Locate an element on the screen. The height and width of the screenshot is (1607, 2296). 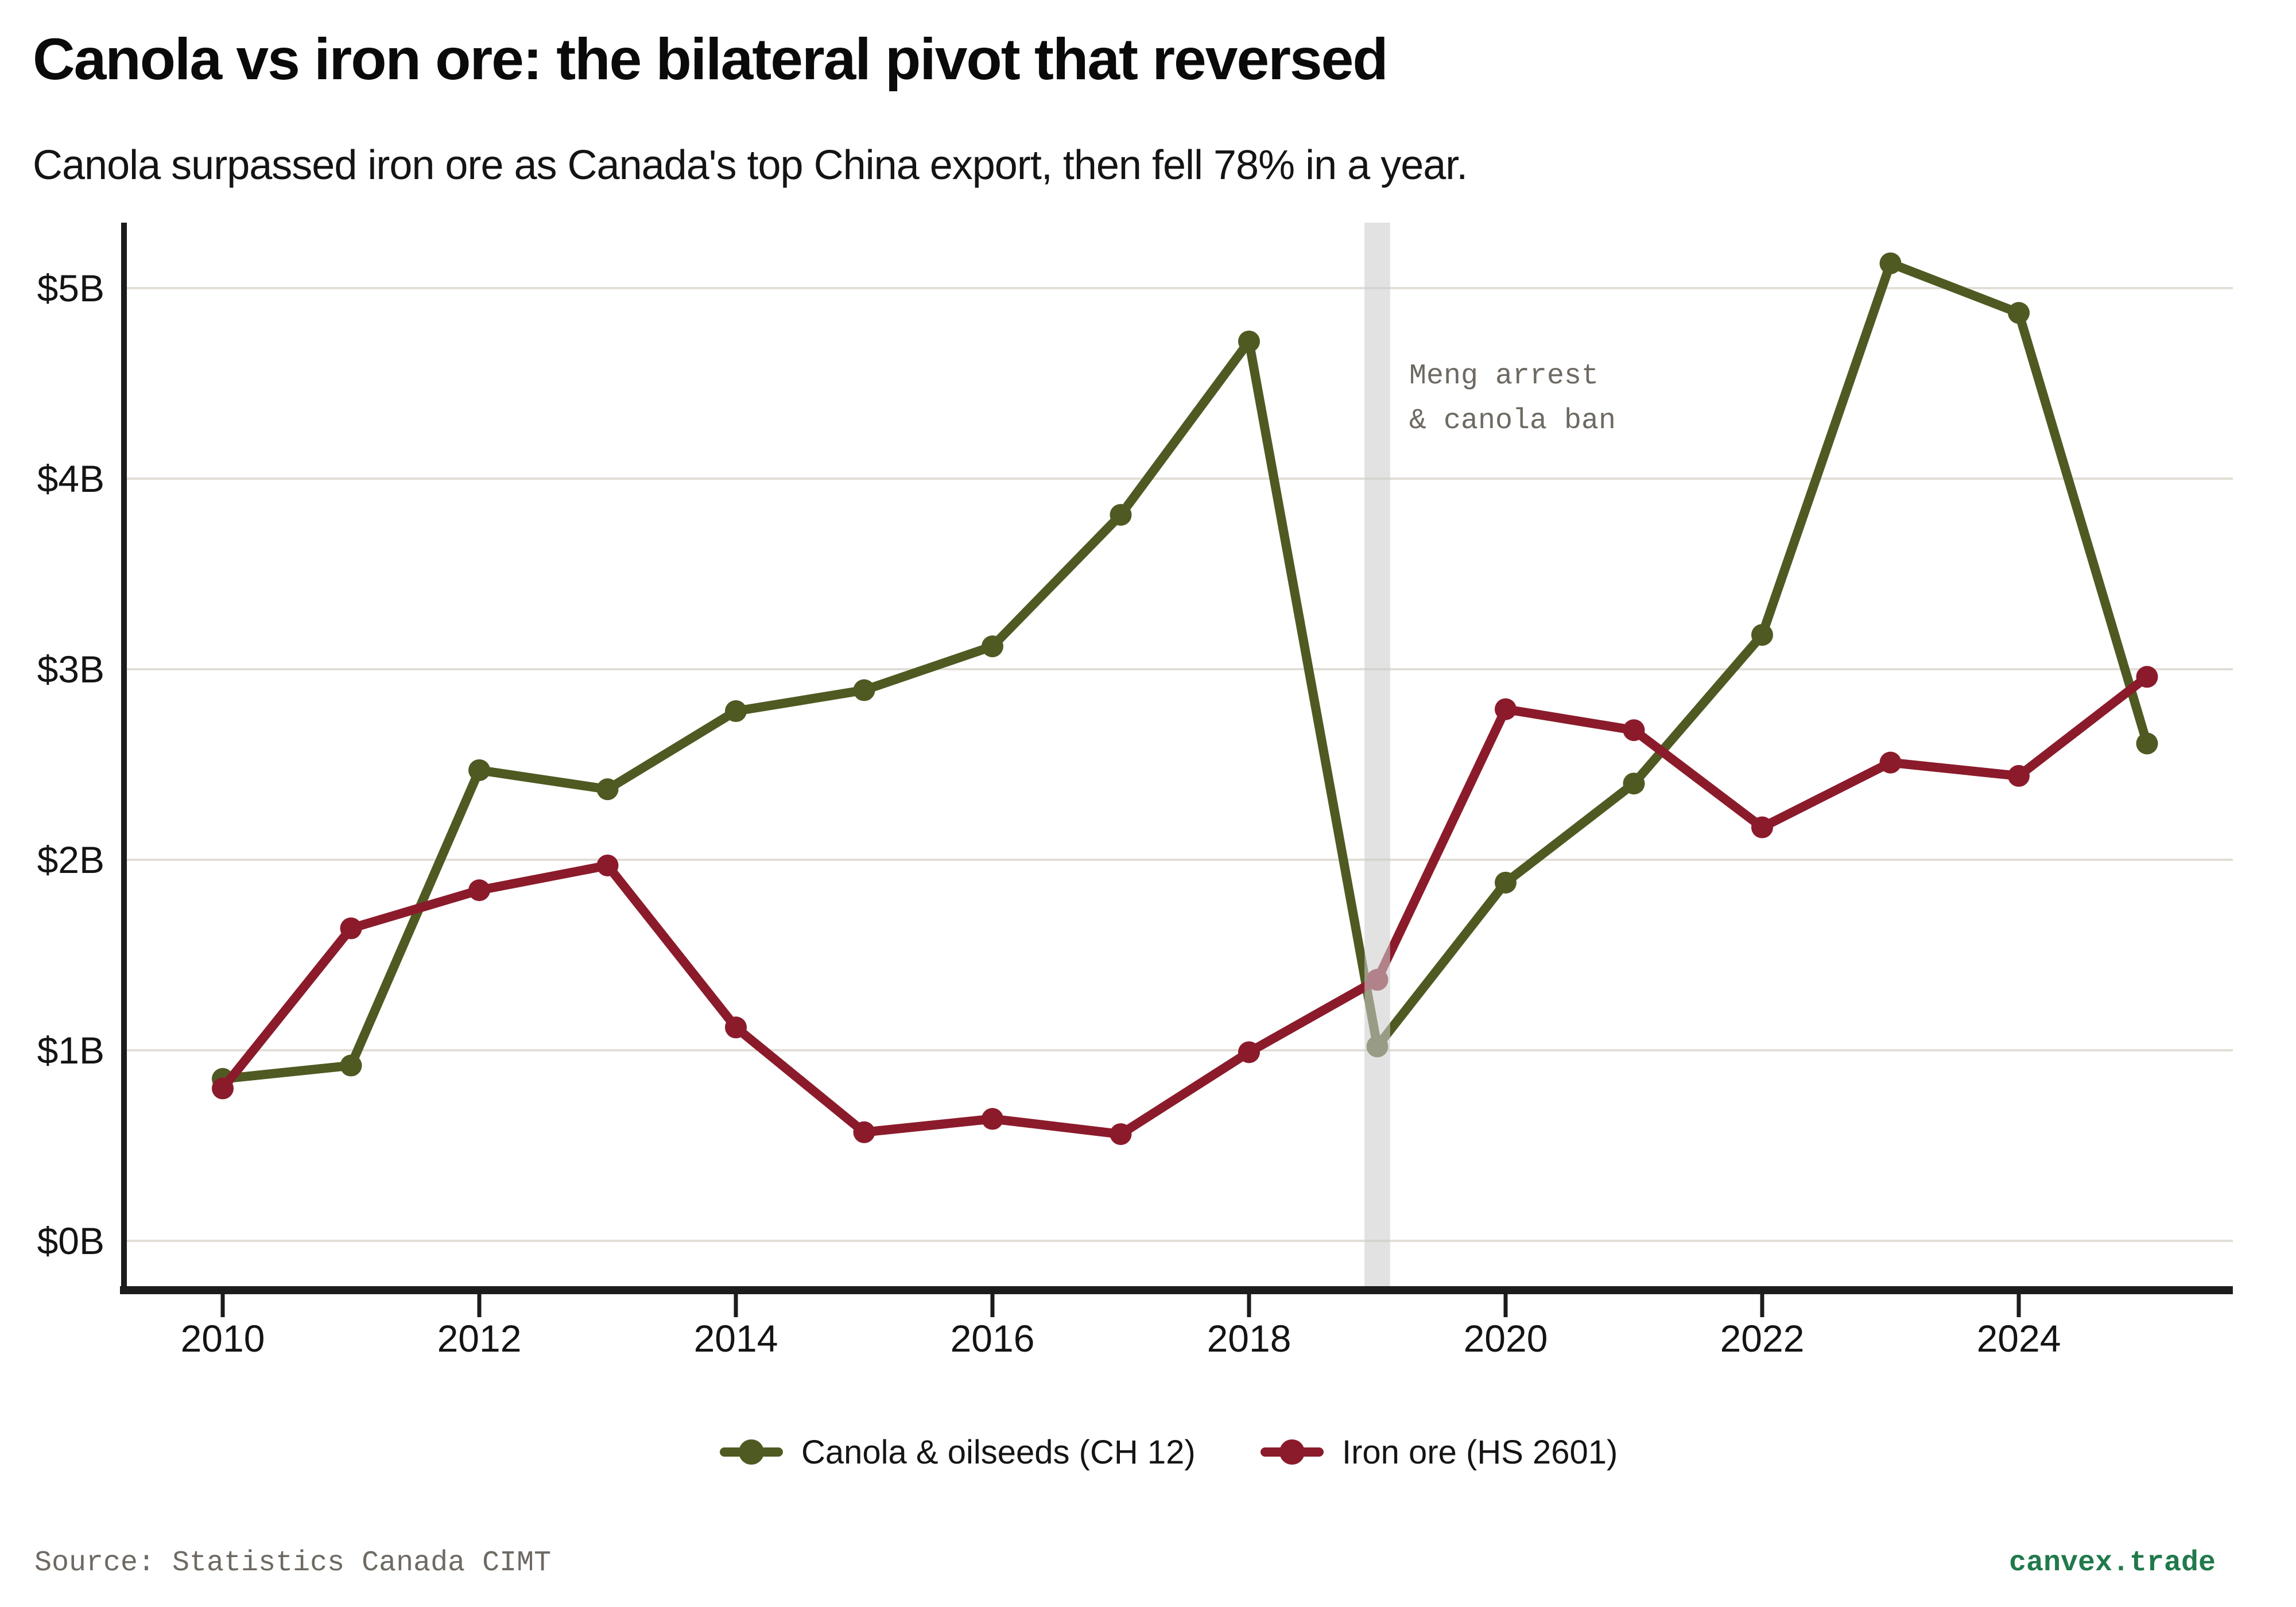
legend-dot-iron-ore-icon is located at coordinates (1292, 1452).